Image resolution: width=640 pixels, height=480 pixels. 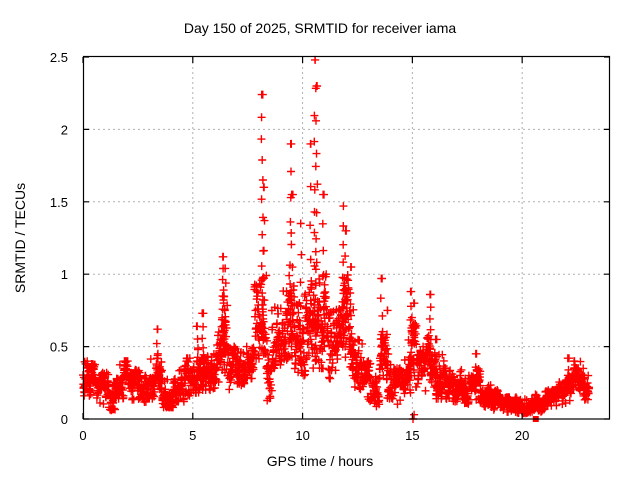 What do you see at coordinates (64, 274) in the screenshot?
I see `y-tick-label: 1` at bounding box center [64, 274].